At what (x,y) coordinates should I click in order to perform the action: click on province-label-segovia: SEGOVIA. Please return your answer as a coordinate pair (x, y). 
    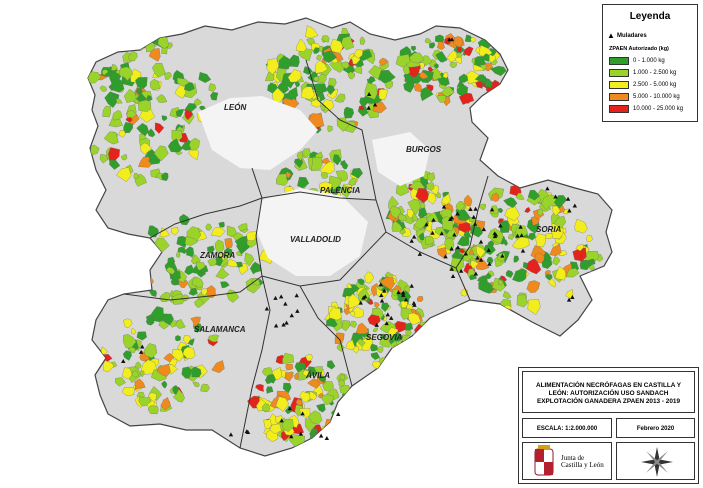
    Looking at the image, I should click on (384, 337).